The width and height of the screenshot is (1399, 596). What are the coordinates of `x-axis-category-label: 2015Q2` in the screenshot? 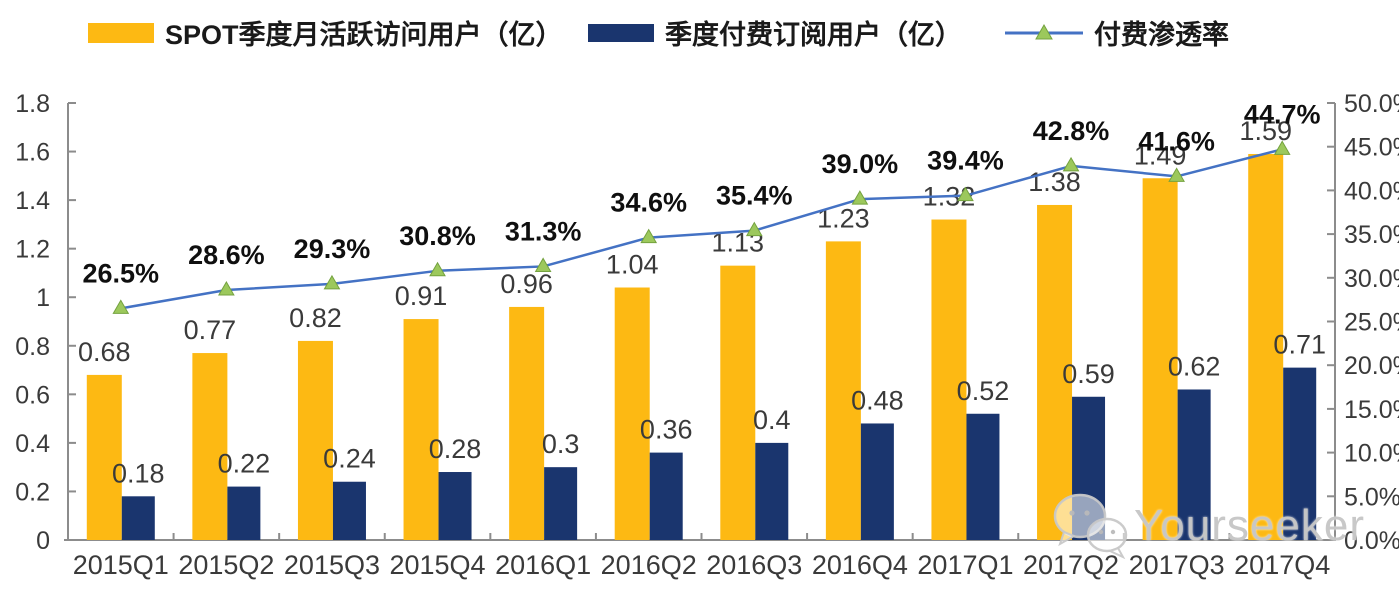 It's located at (226, 565).